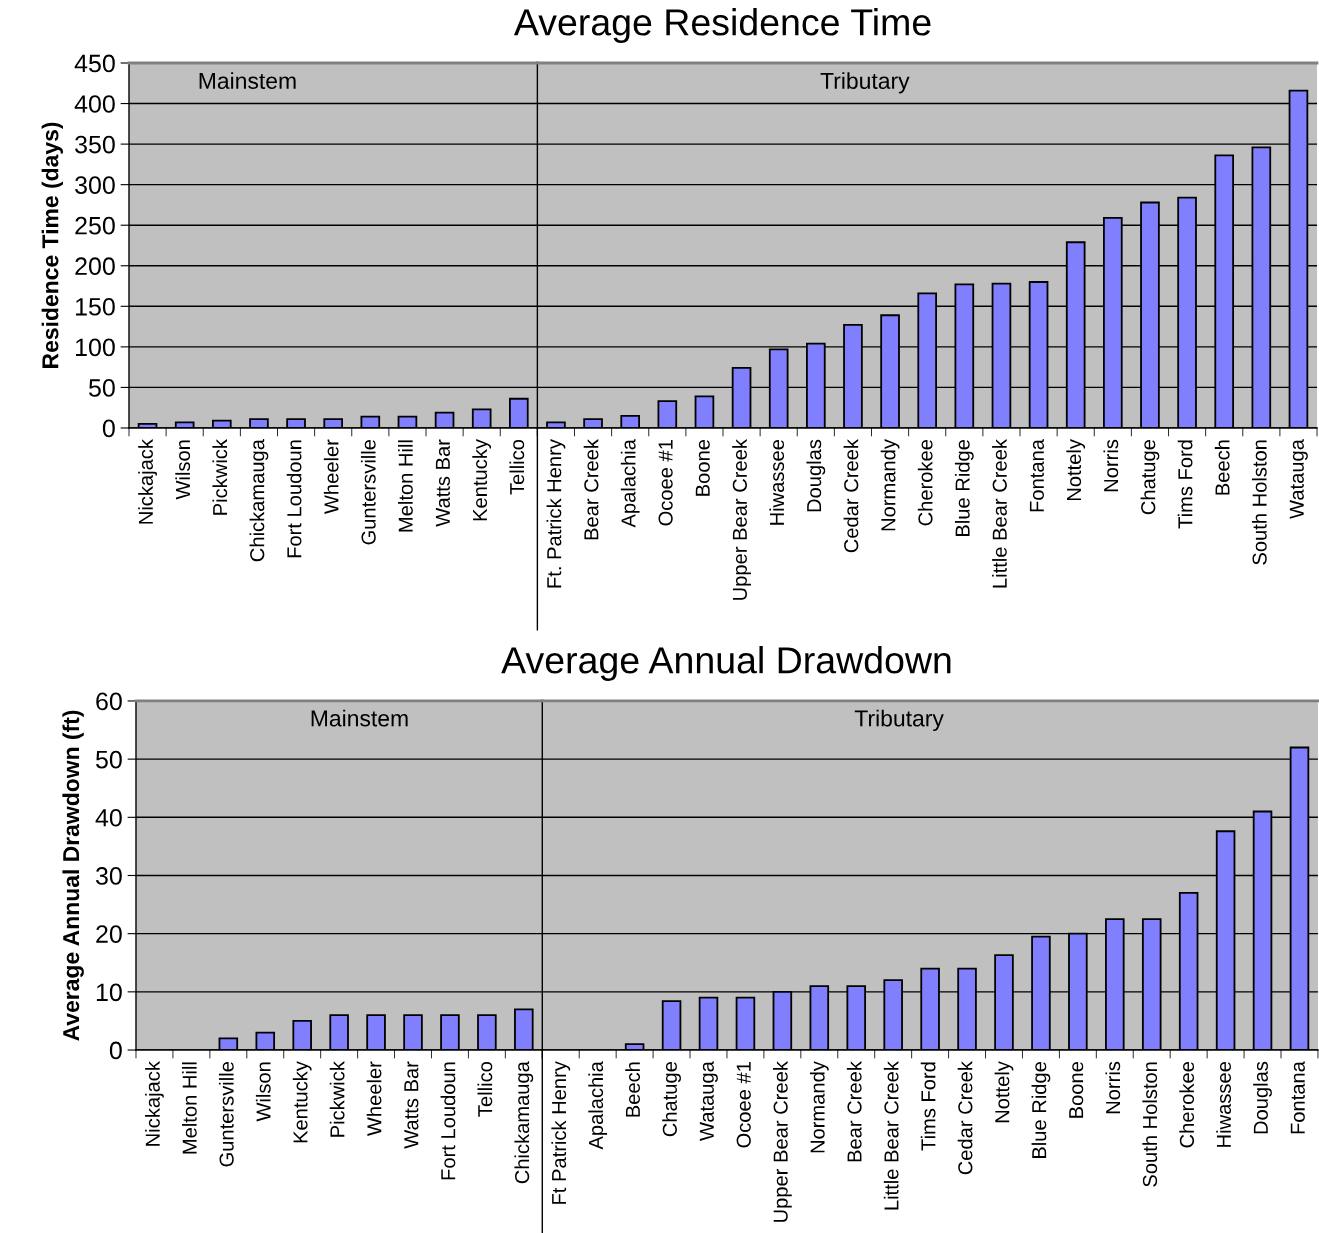 This screenshot has width=1319, height=1233. What do you see at coordinates (94, 63) in the screenshot?
I see `y-tick-label: 450` at bounding box center [94, 63].